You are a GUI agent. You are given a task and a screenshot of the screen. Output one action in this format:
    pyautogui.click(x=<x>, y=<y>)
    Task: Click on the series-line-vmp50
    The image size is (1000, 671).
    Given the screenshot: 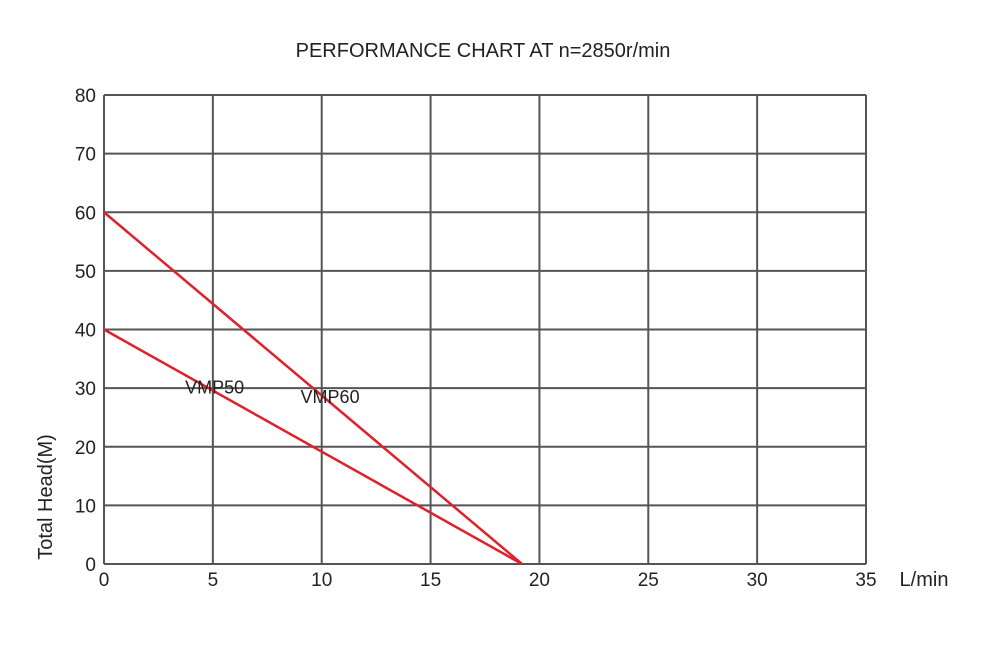 What is the action you would take?
    pyautogui.click(x=313, y=447)
    